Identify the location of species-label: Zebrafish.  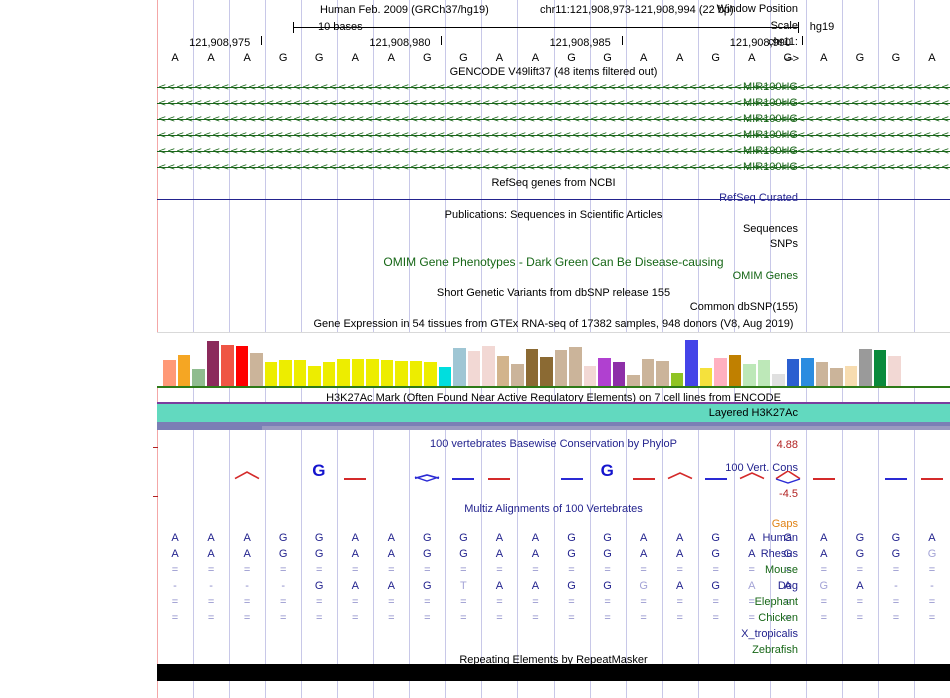
(775, 650).